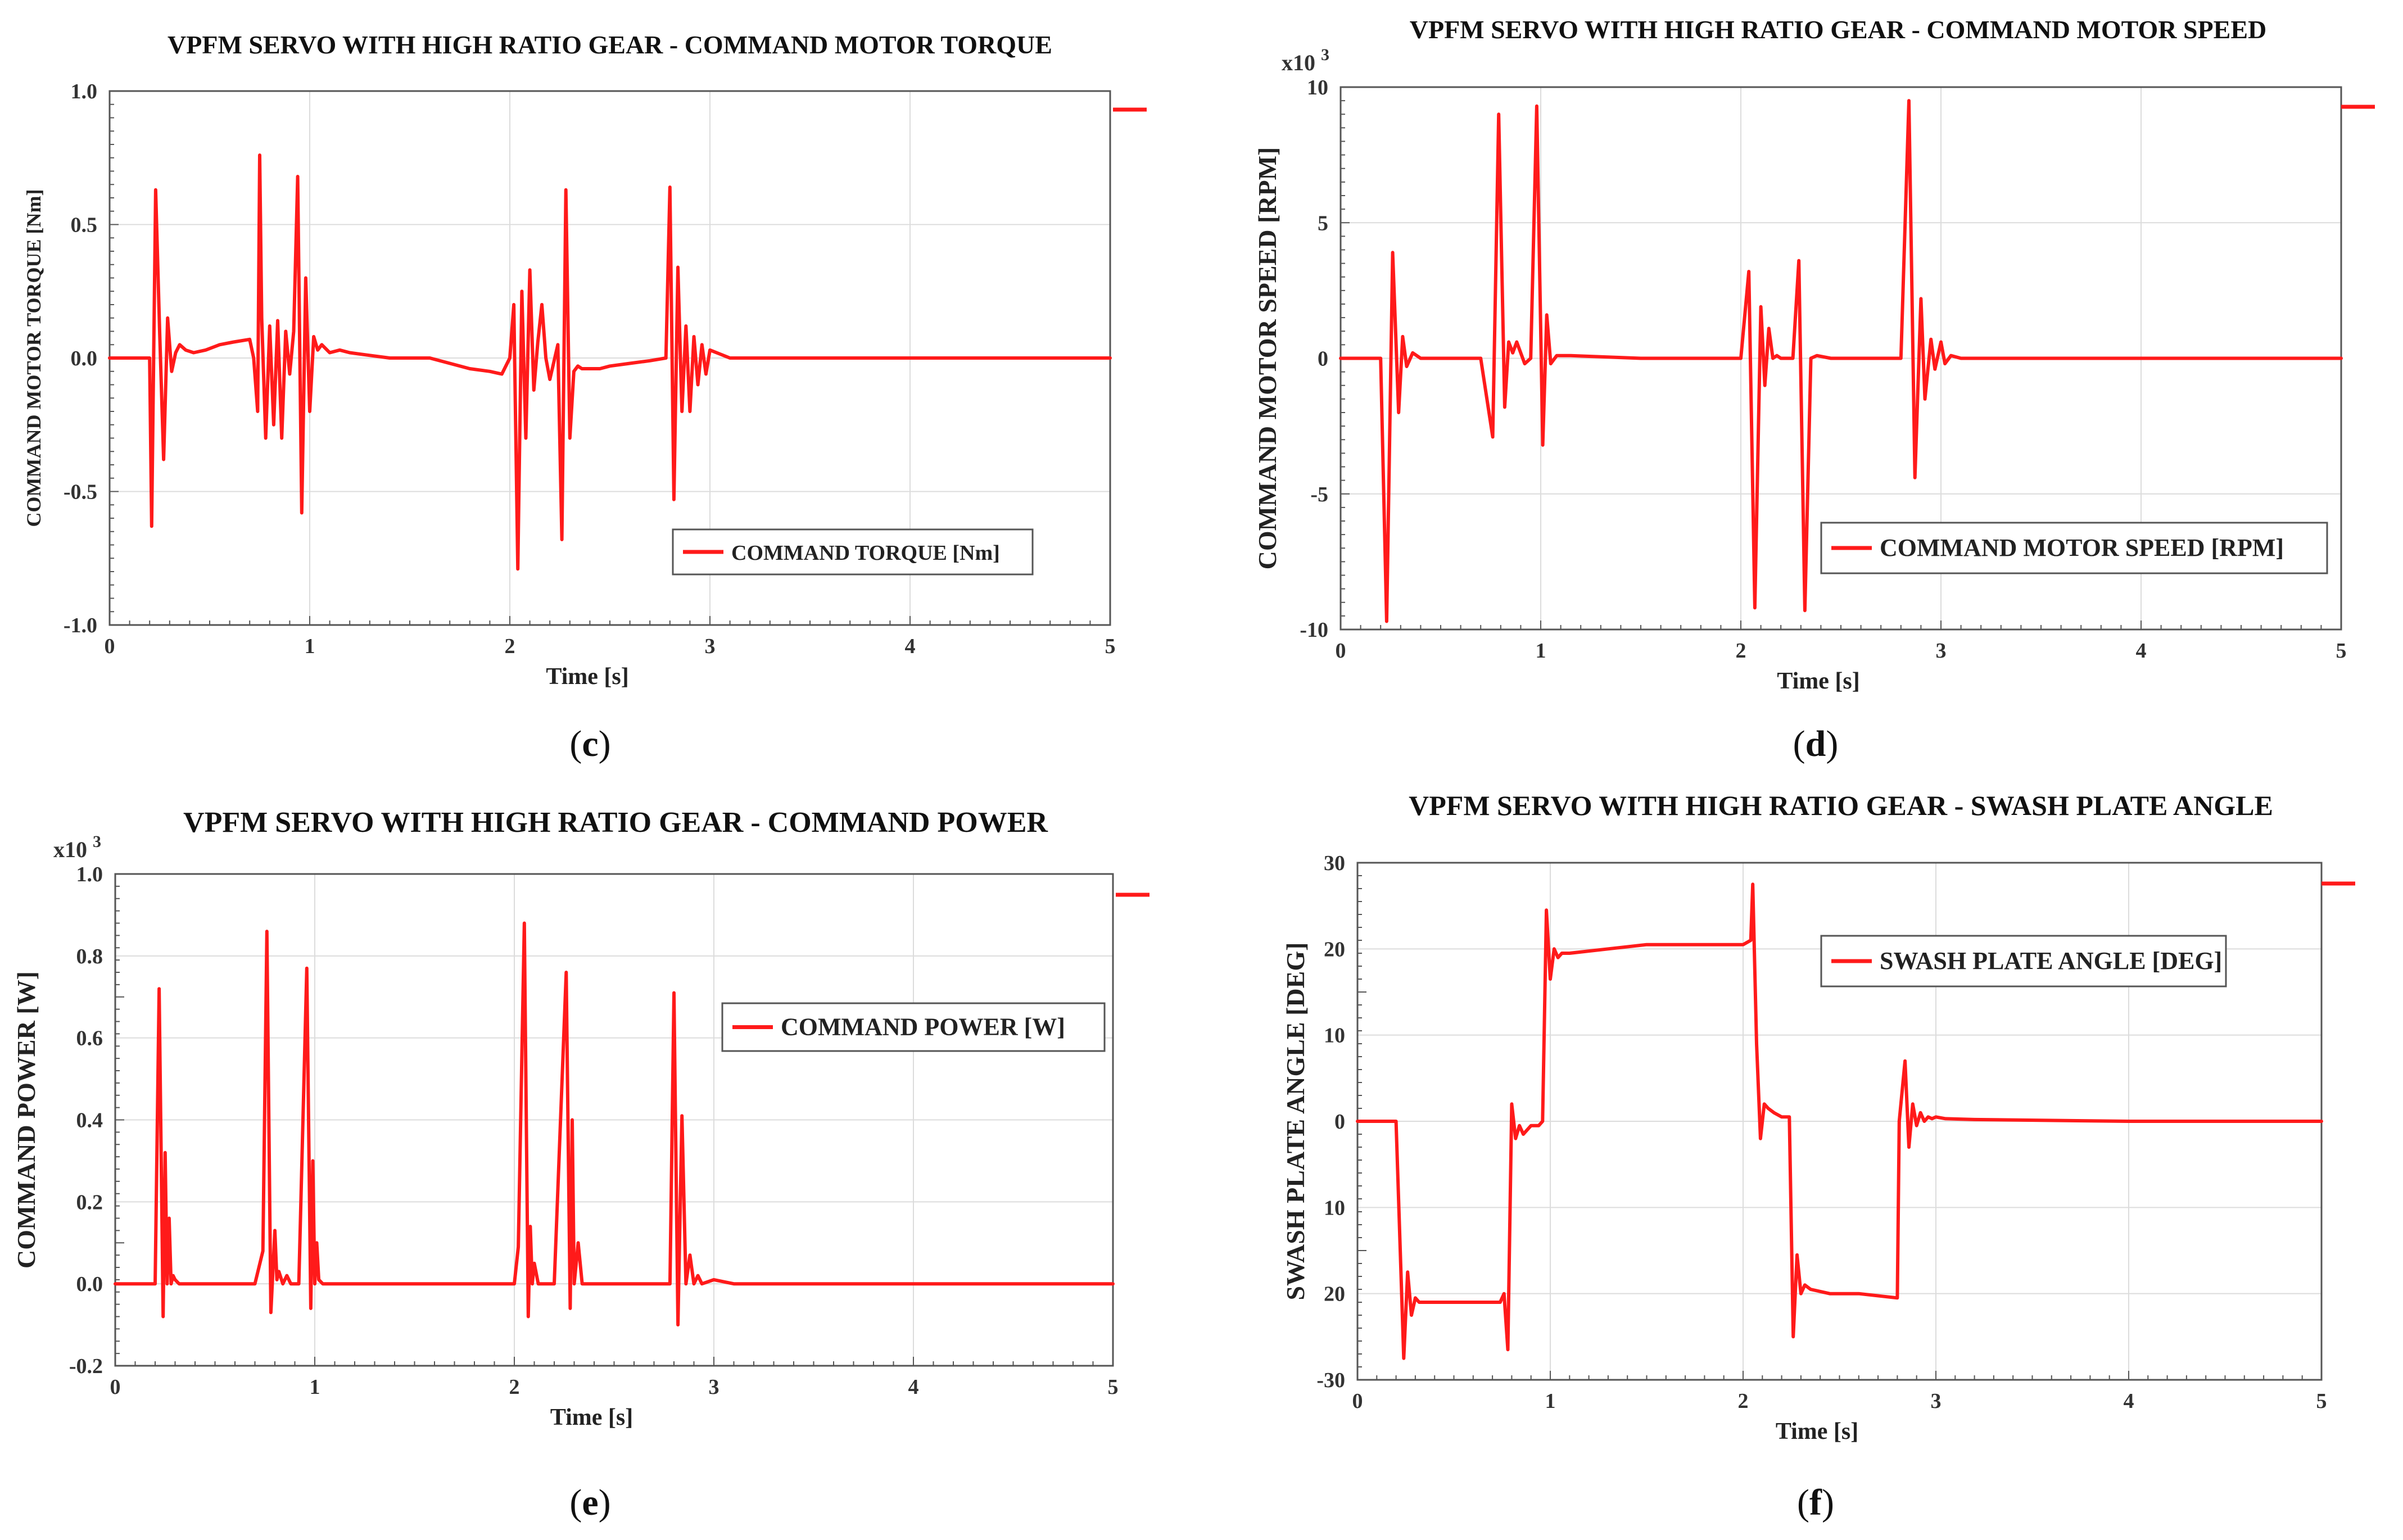 The image size is (2403, 1540). Describe the element at coordinates (33, 358) in the screenshot. I see `y-axis-label: COMMAND MOTOR TORQUE [Nm]` at that location.